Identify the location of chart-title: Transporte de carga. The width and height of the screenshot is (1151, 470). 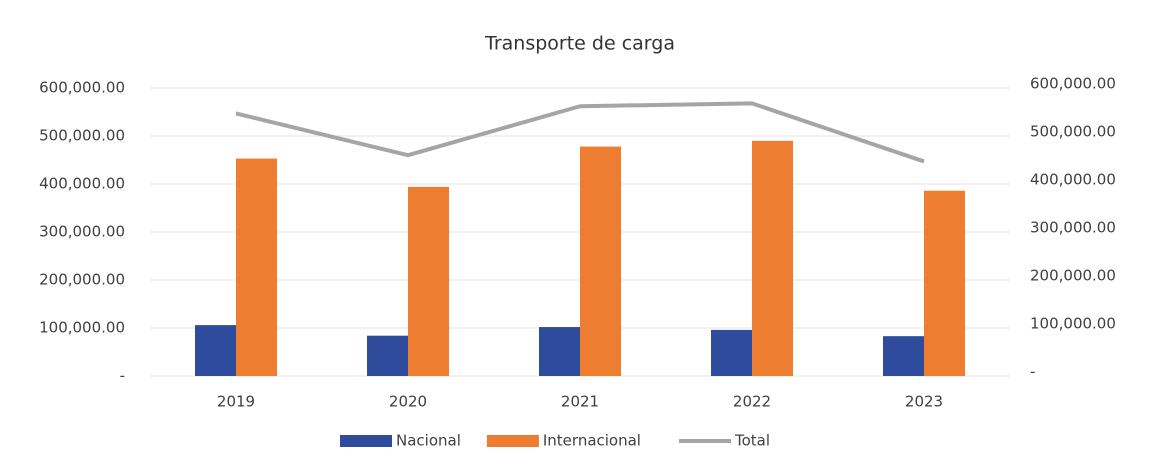
(579, 44).